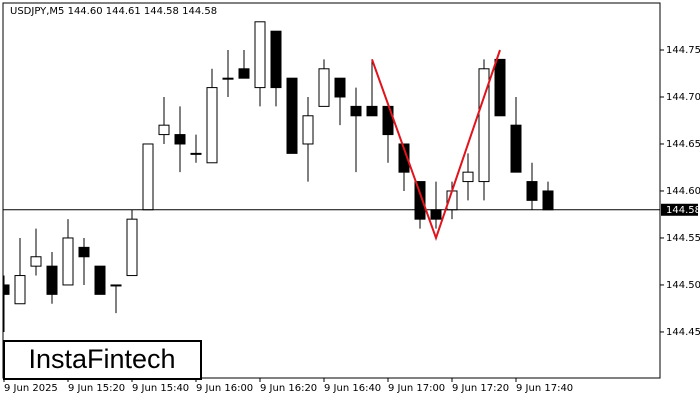 The image size is (700, 400). What do you see at coordinates (683, 332) in the screenshot?
I see `y-tick-label: 144.45` at bounding box center [683, 332].